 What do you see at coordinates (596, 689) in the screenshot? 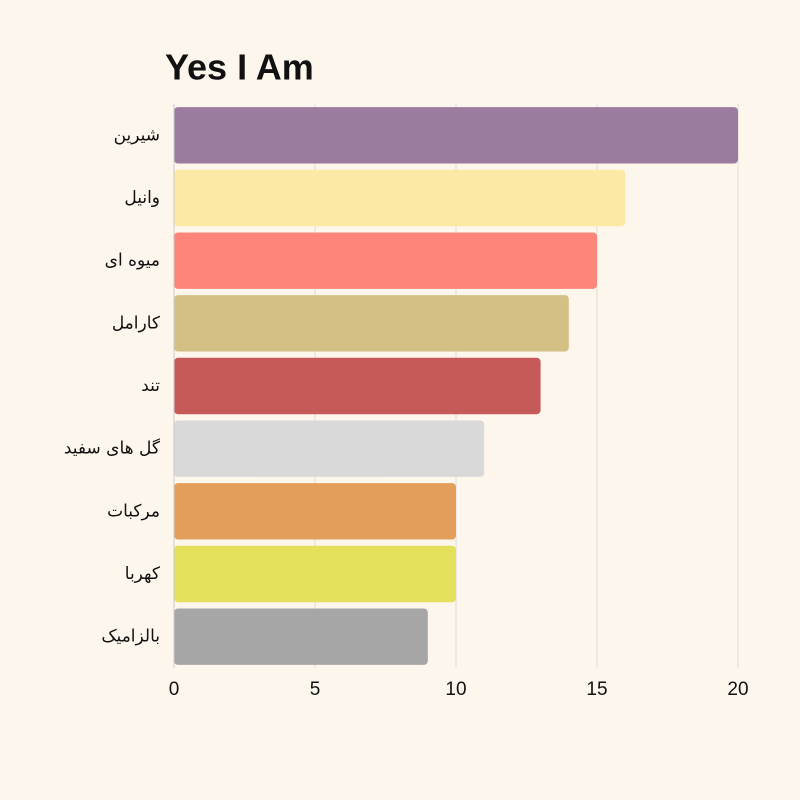
I see `x-tick-label: 15` at bounding box center [596, 689].